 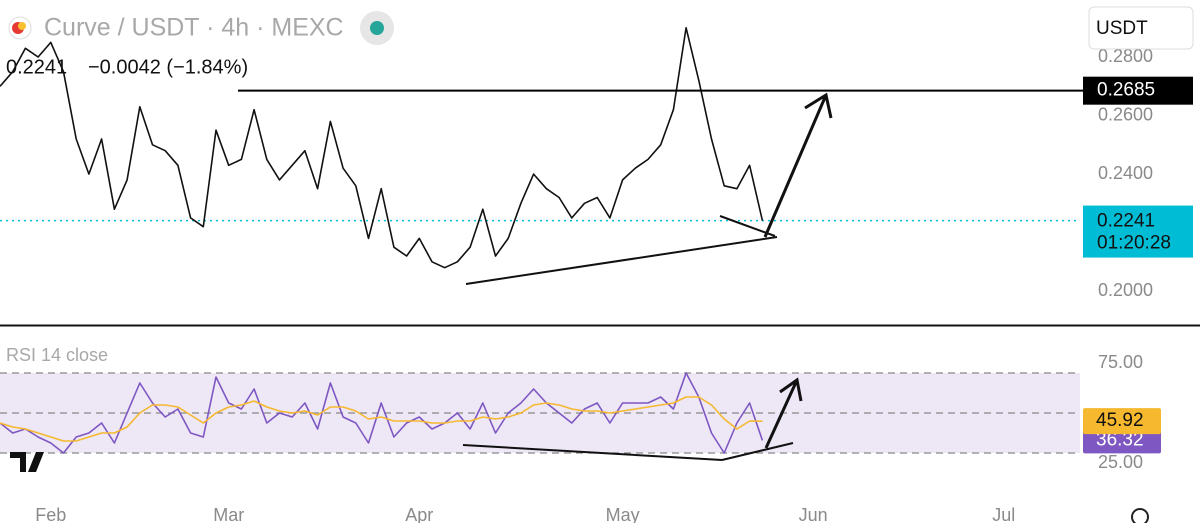 I want to click on tv-logo, so click(x=27, y=462).